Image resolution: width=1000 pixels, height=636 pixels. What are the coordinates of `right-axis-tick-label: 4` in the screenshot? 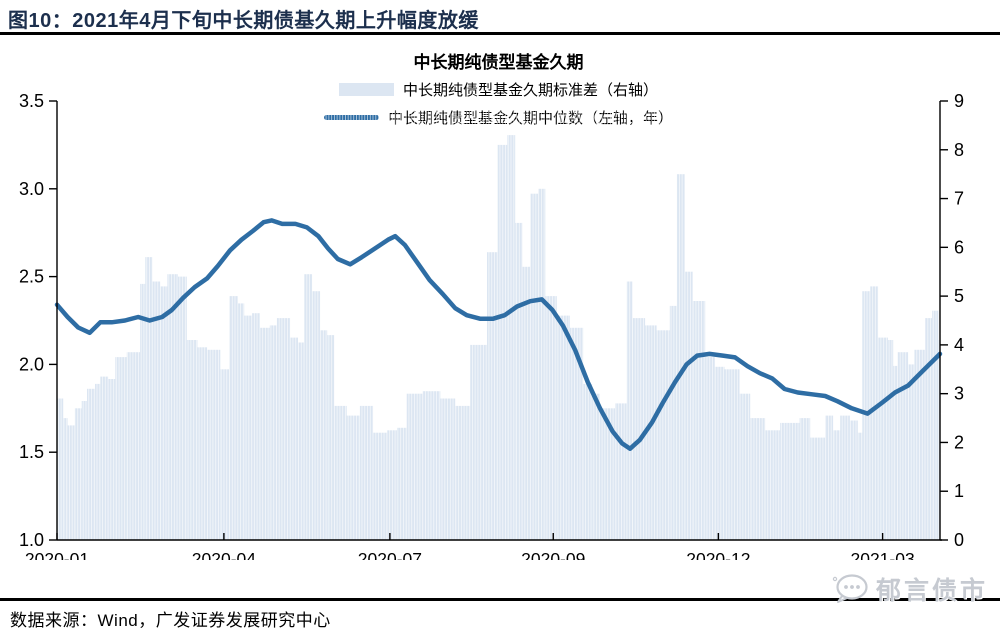 It's located at (959, 345).